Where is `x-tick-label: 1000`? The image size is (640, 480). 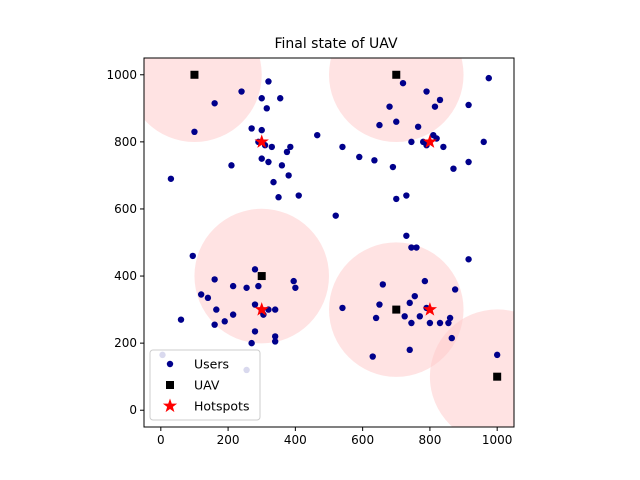
x-tick-label: 1000 is located at coordinates (497, 440).